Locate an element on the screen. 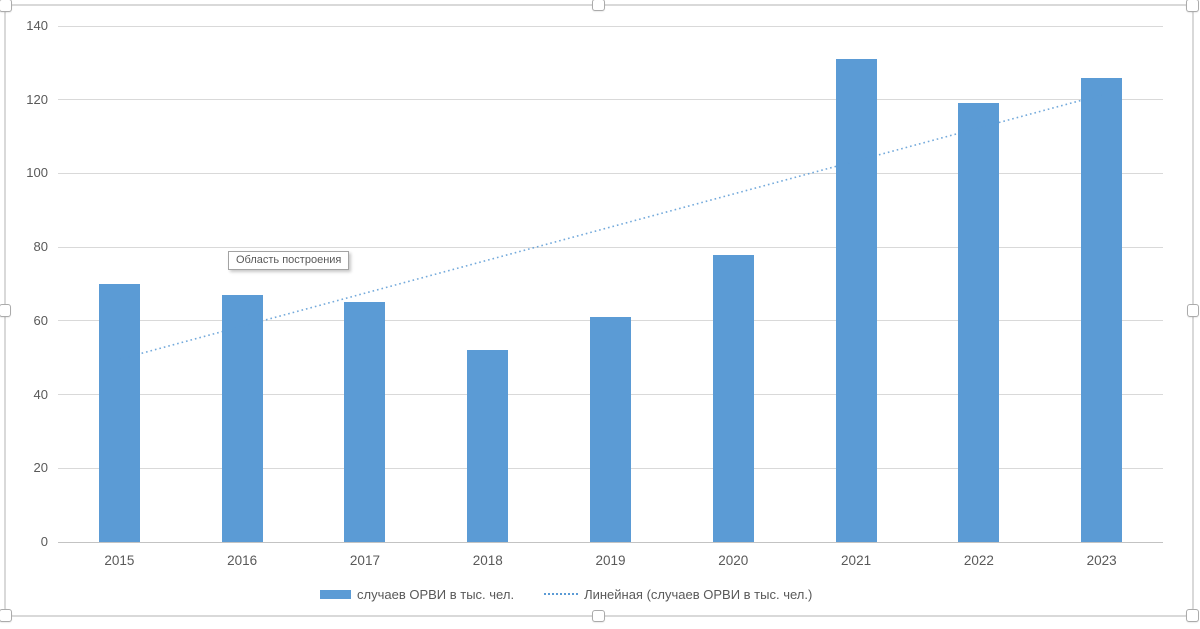  bar-cell-2019 is located at coordinates (610, 284).